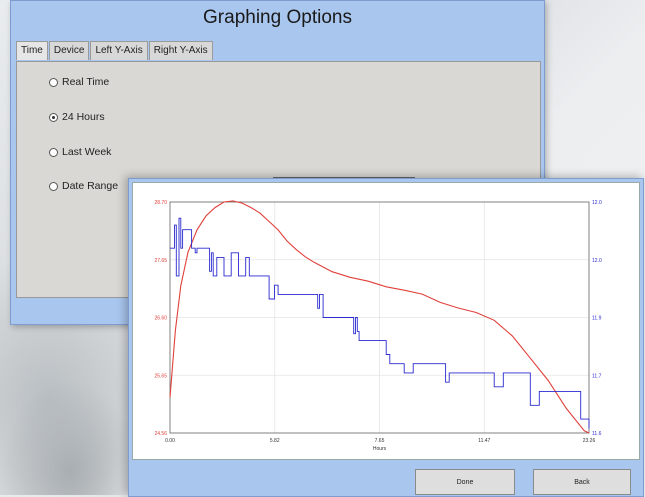 The height and width of the screenshot is (497, 645). I want to click on done-button: Done, so click(465, 482).